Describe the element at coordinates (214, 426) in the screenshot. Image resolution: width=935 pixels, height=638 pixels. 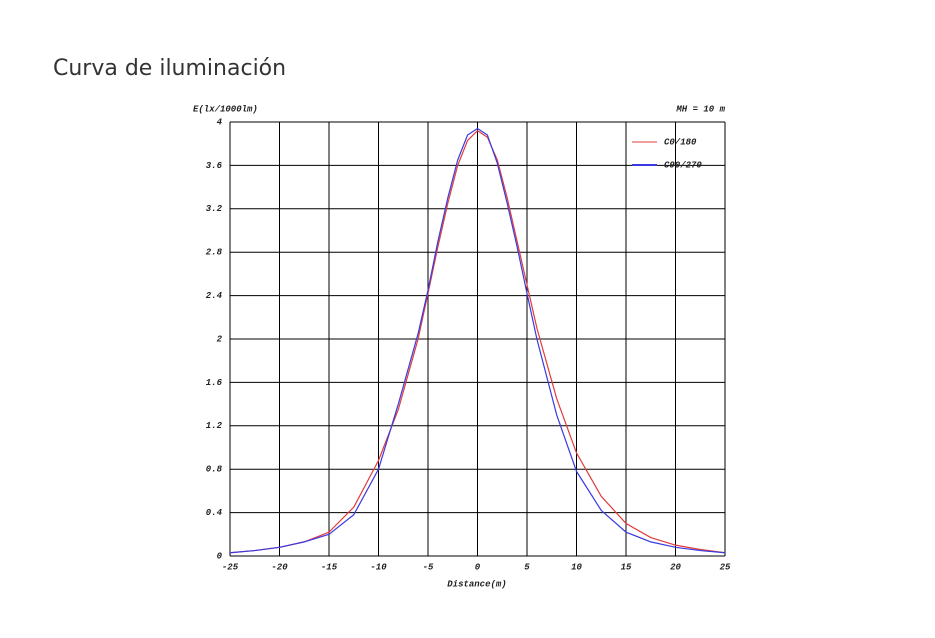
I see `y-tick-label: 1.2` at that location.